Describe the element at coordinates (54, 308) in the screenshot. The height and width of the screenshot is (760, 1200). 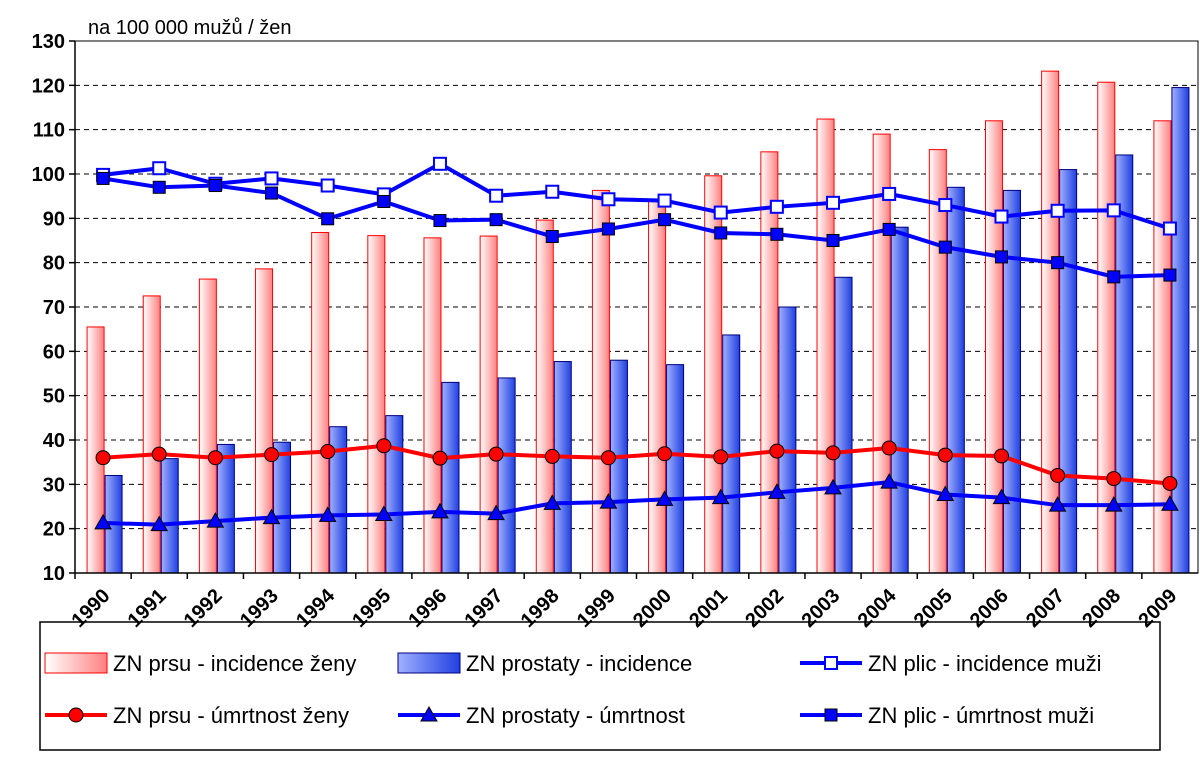
I see `y-tick-label: 70` at that location.